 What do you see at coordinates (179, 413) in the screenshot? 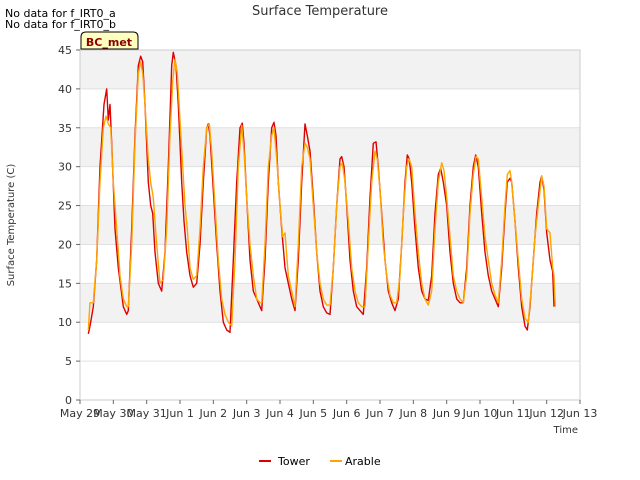
I see `x-tick-label: Jun 1` at bounding box center [179, 413].